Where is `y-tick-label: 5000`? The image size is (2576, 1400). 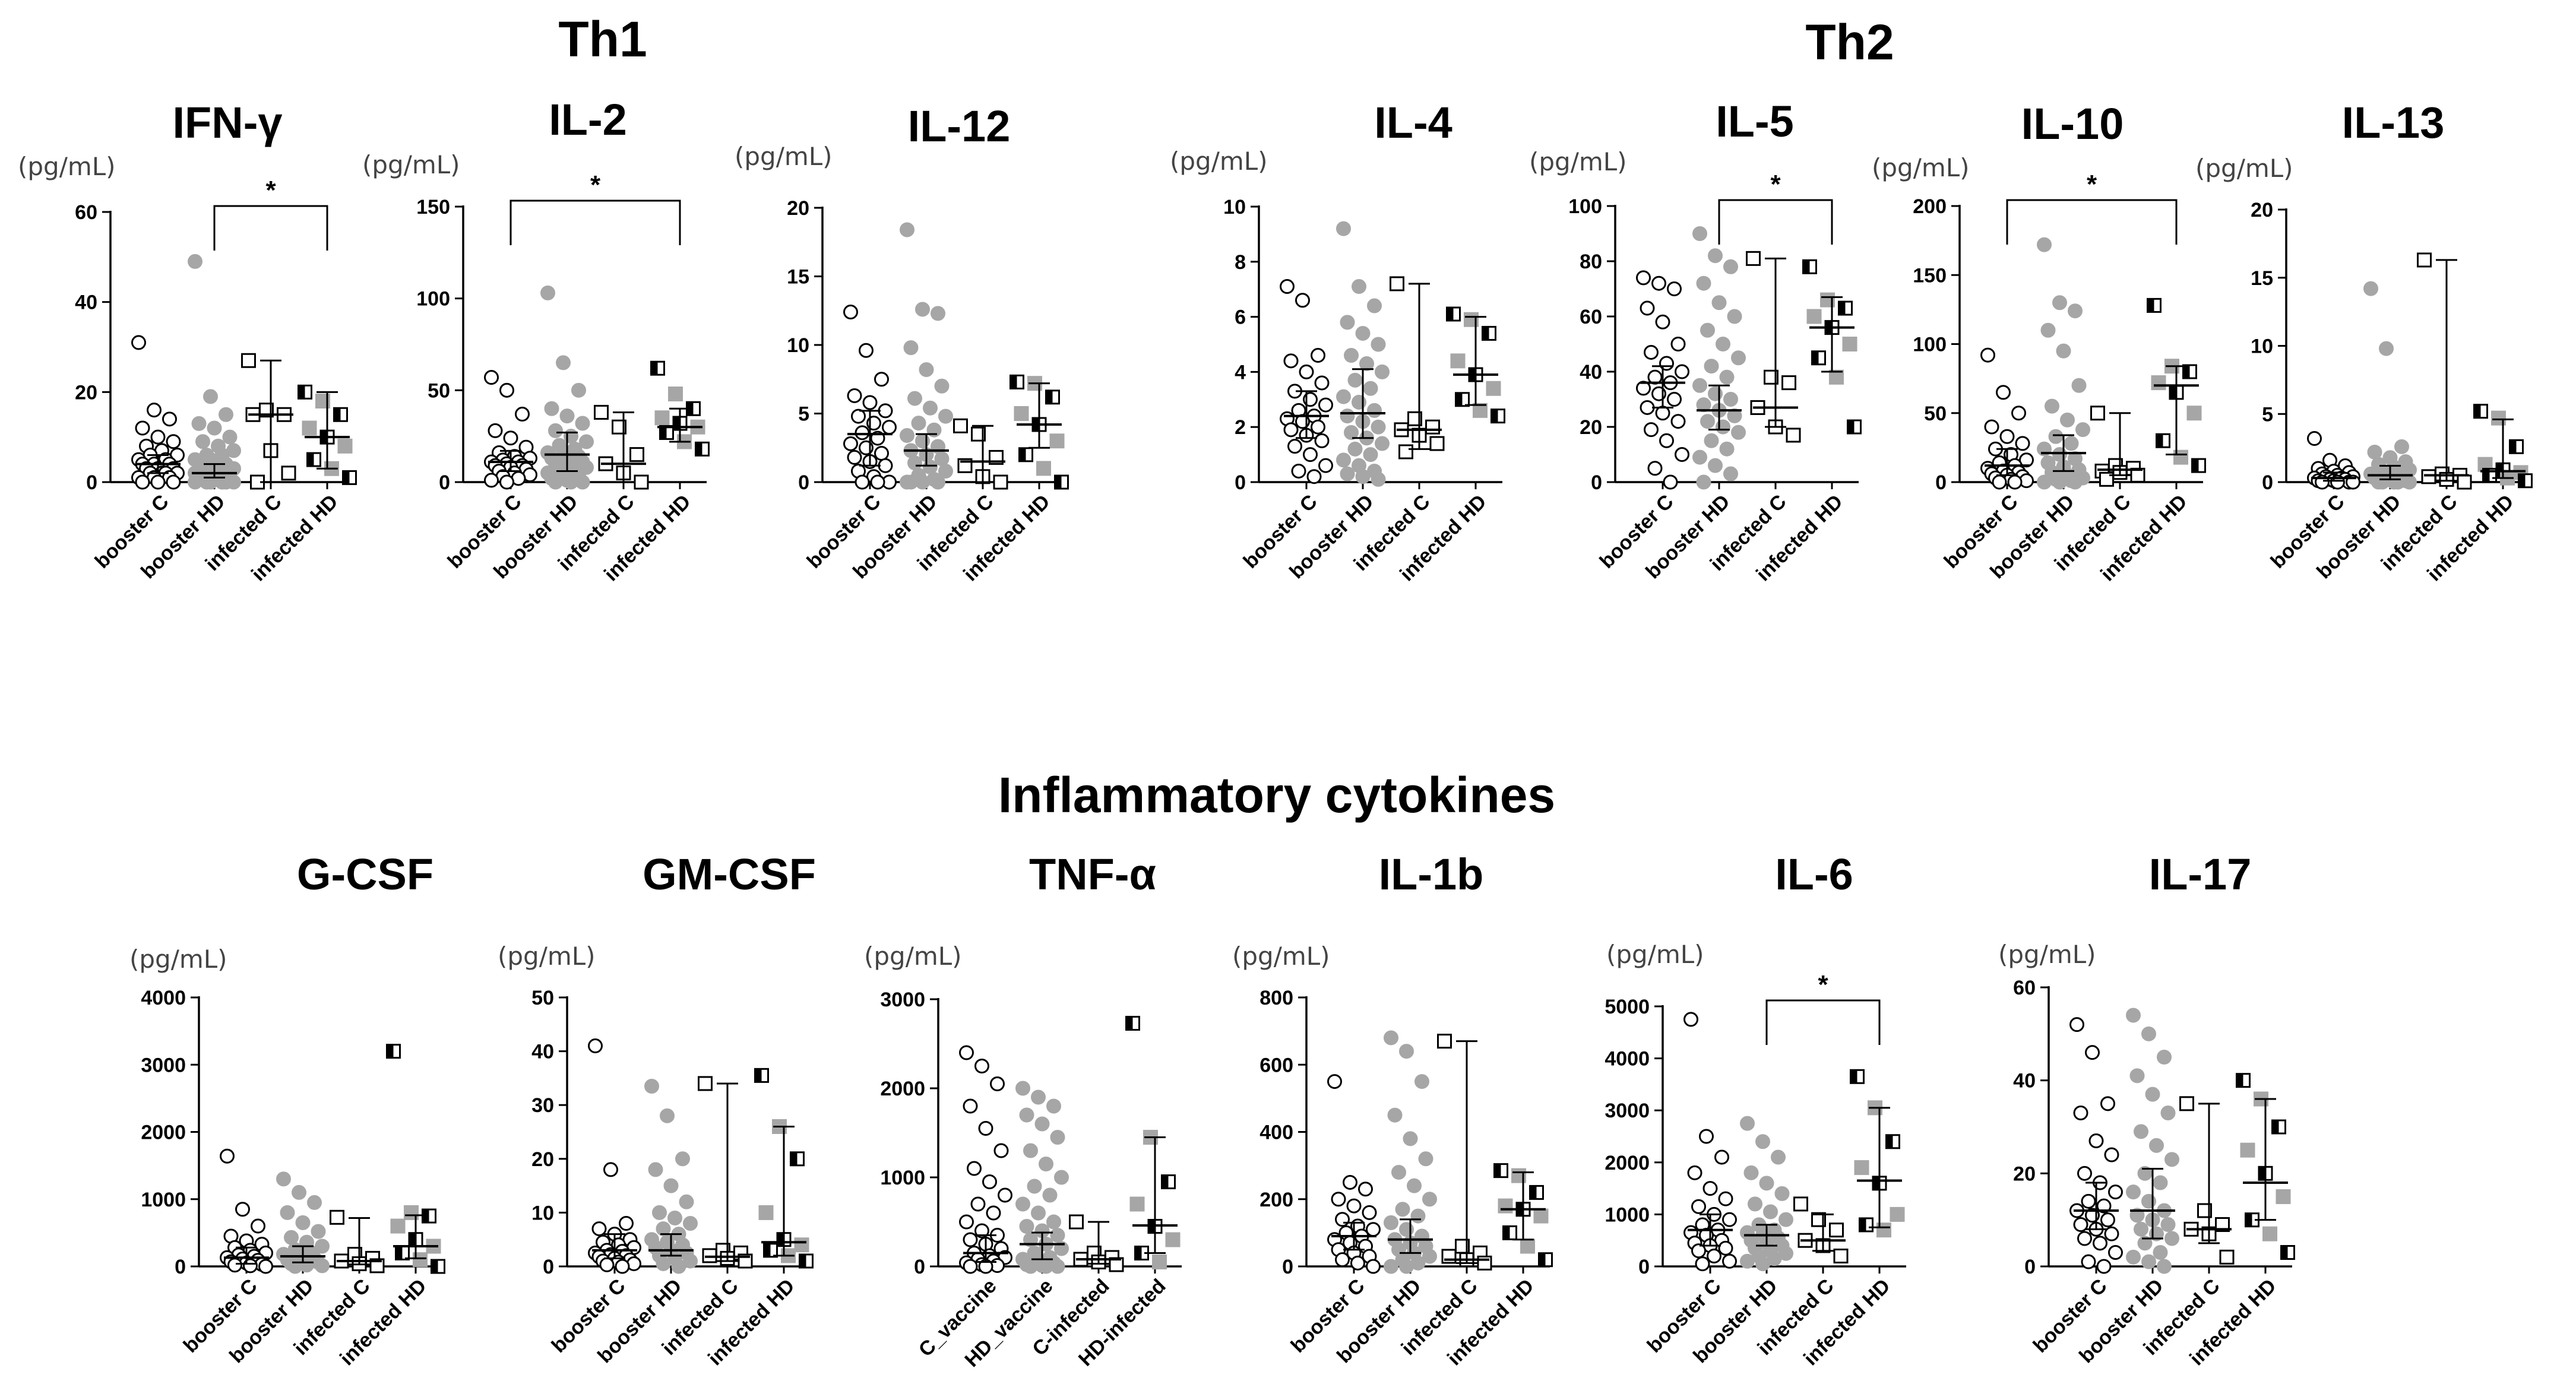
y-tick-label: 5000 is located at coordinates (1627, 1007).